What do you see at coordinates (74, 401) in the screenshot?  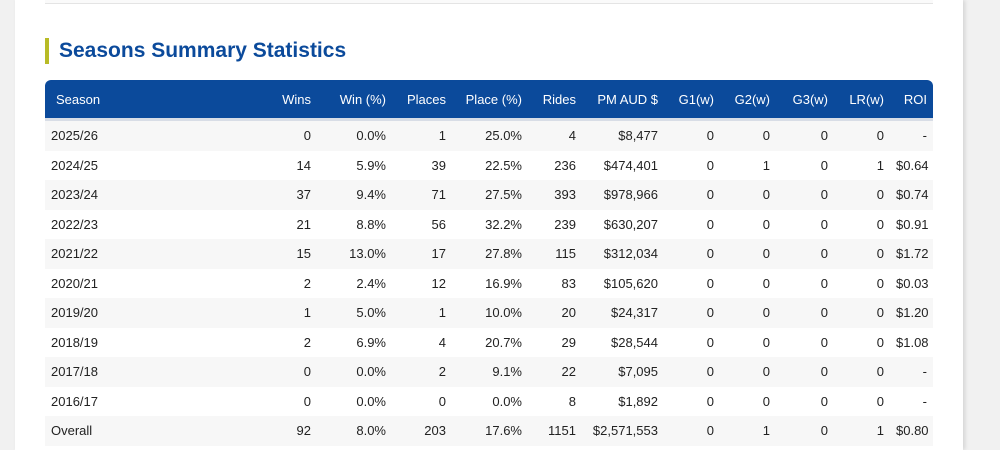 I see `table-cell: 2016/17` at bounding box center [74, 401].